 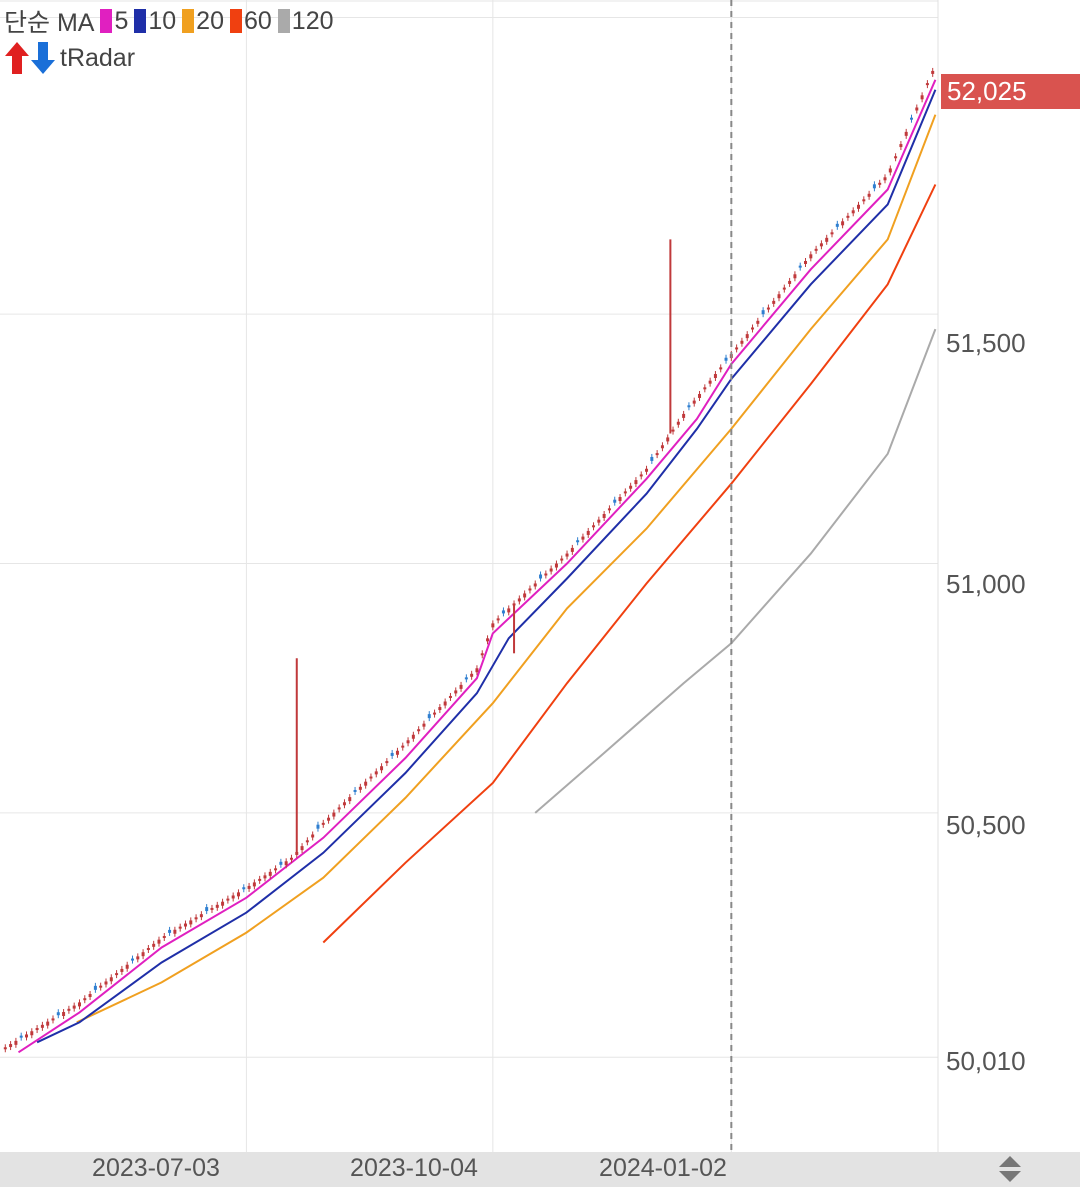 I want to click on last-price-tag: 52,025, so click(x=1010, y=91).